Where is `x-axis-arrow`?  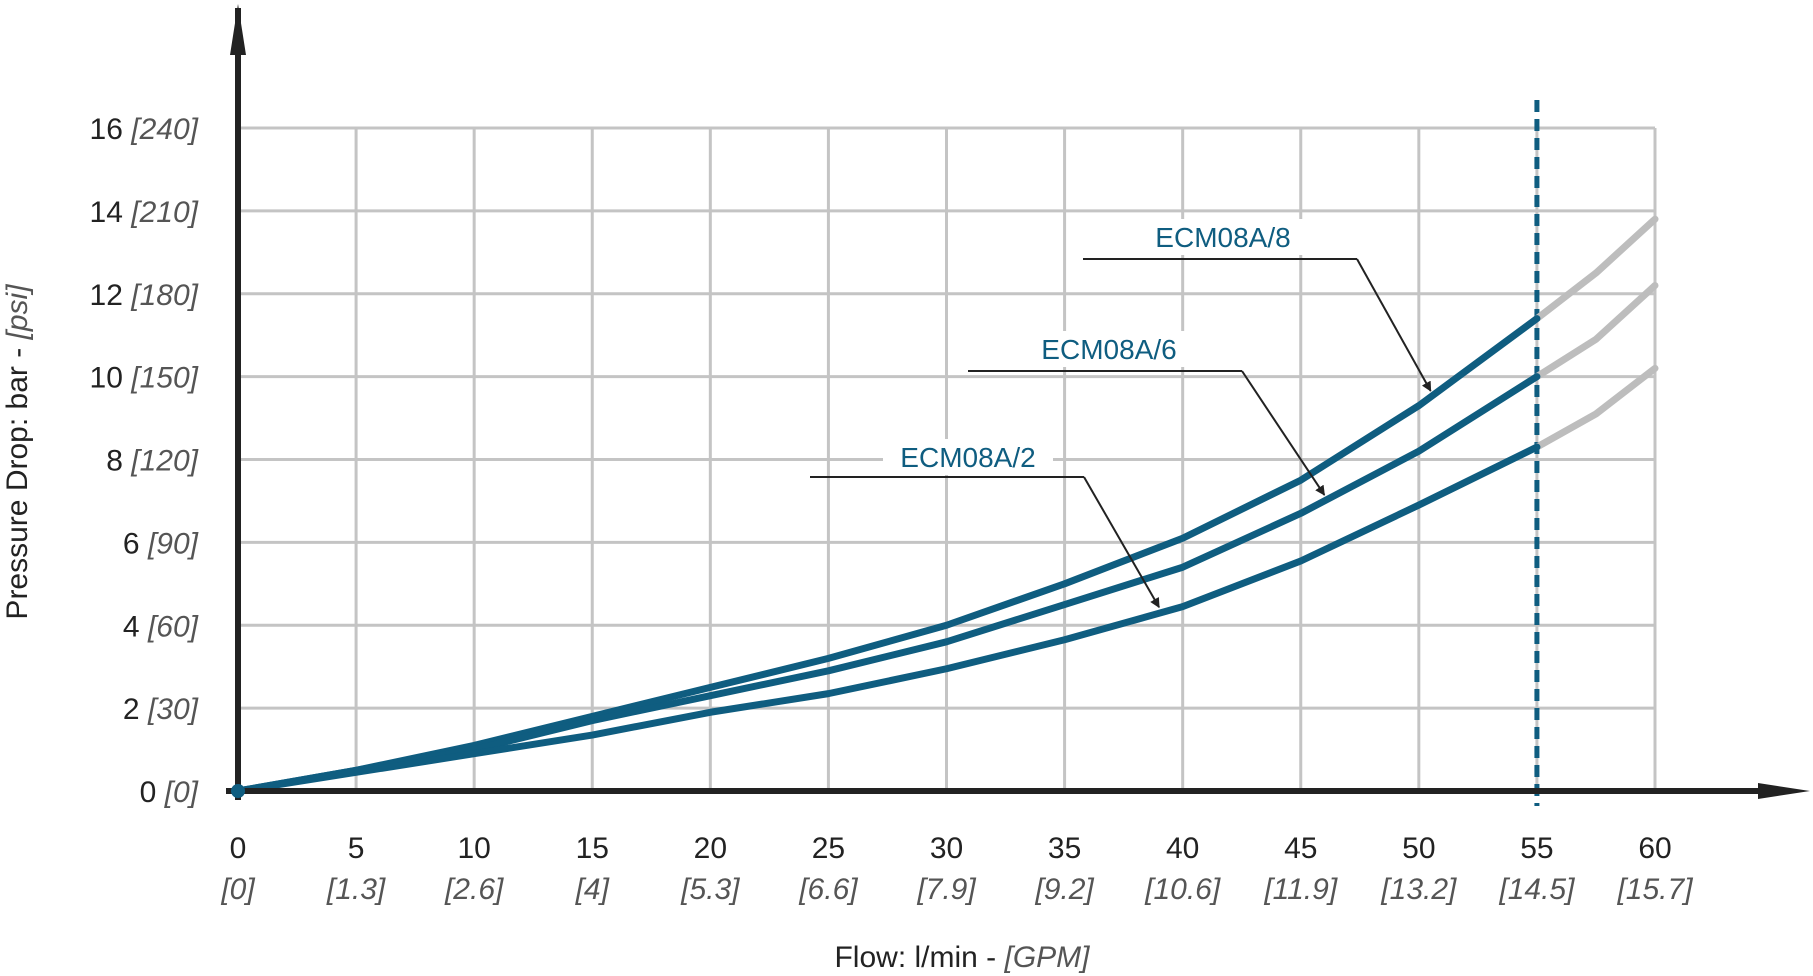 x-axis-arrow is located at coordinates (1784, 791).